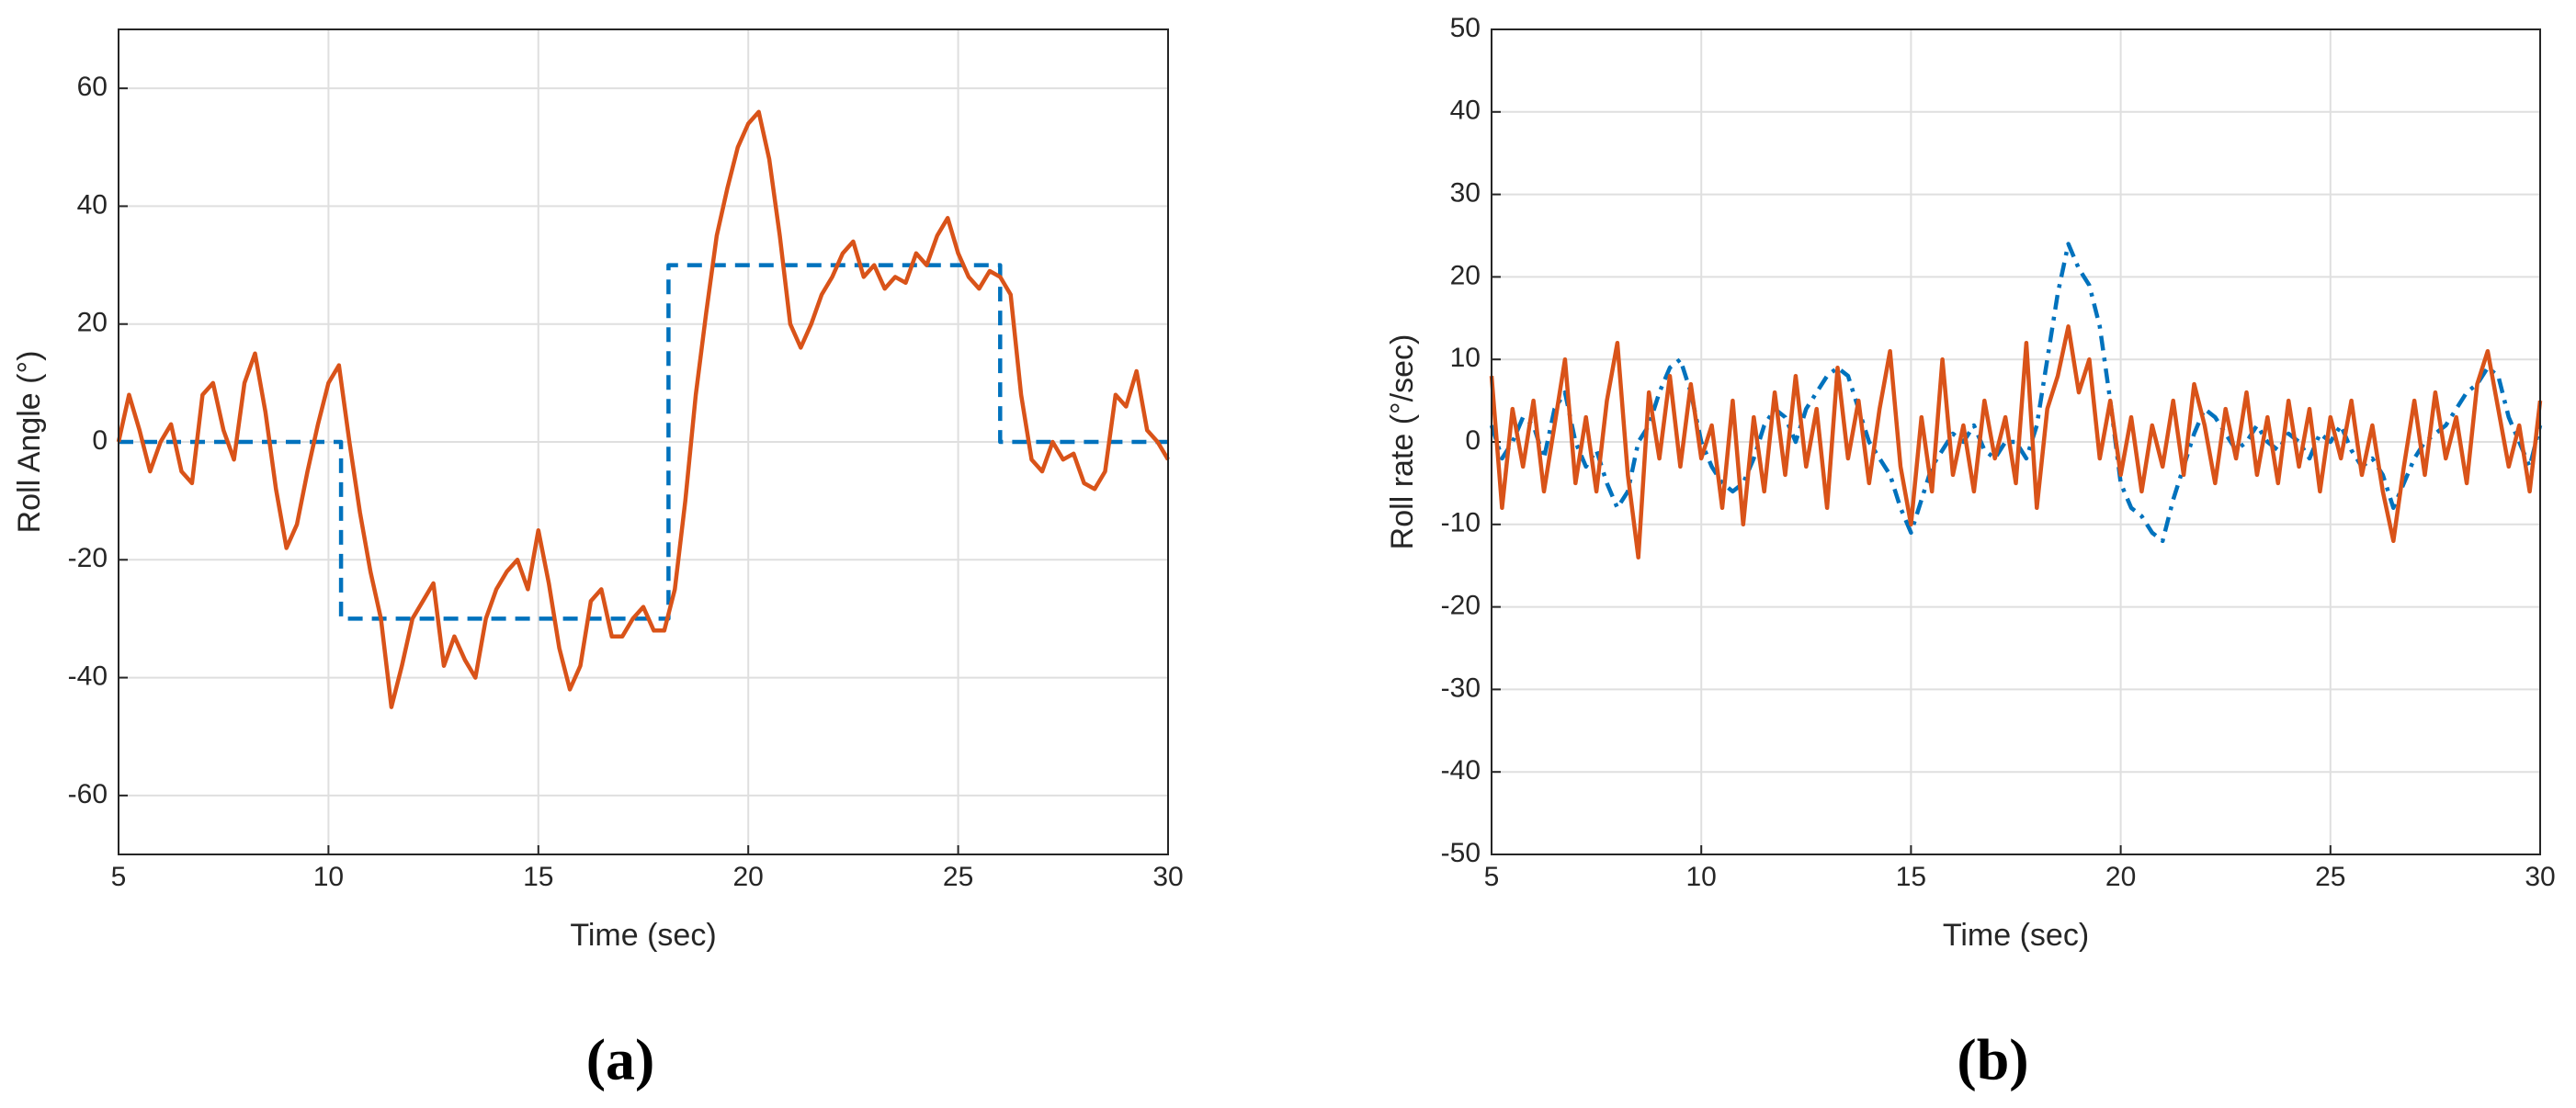 This screenshot has width=2576, height=1108. I want to click on y-tick-label: -30, so click(1461, 688).